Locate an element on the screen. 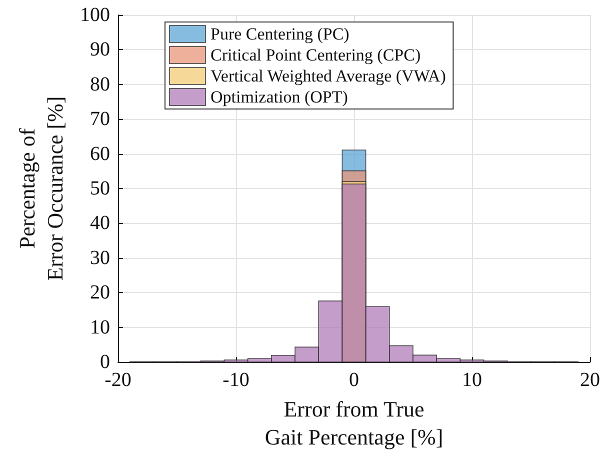 The image size is (614, 468). legend-label: Vertical Weighted Average (VWA) is located at coordinates (328, 76).